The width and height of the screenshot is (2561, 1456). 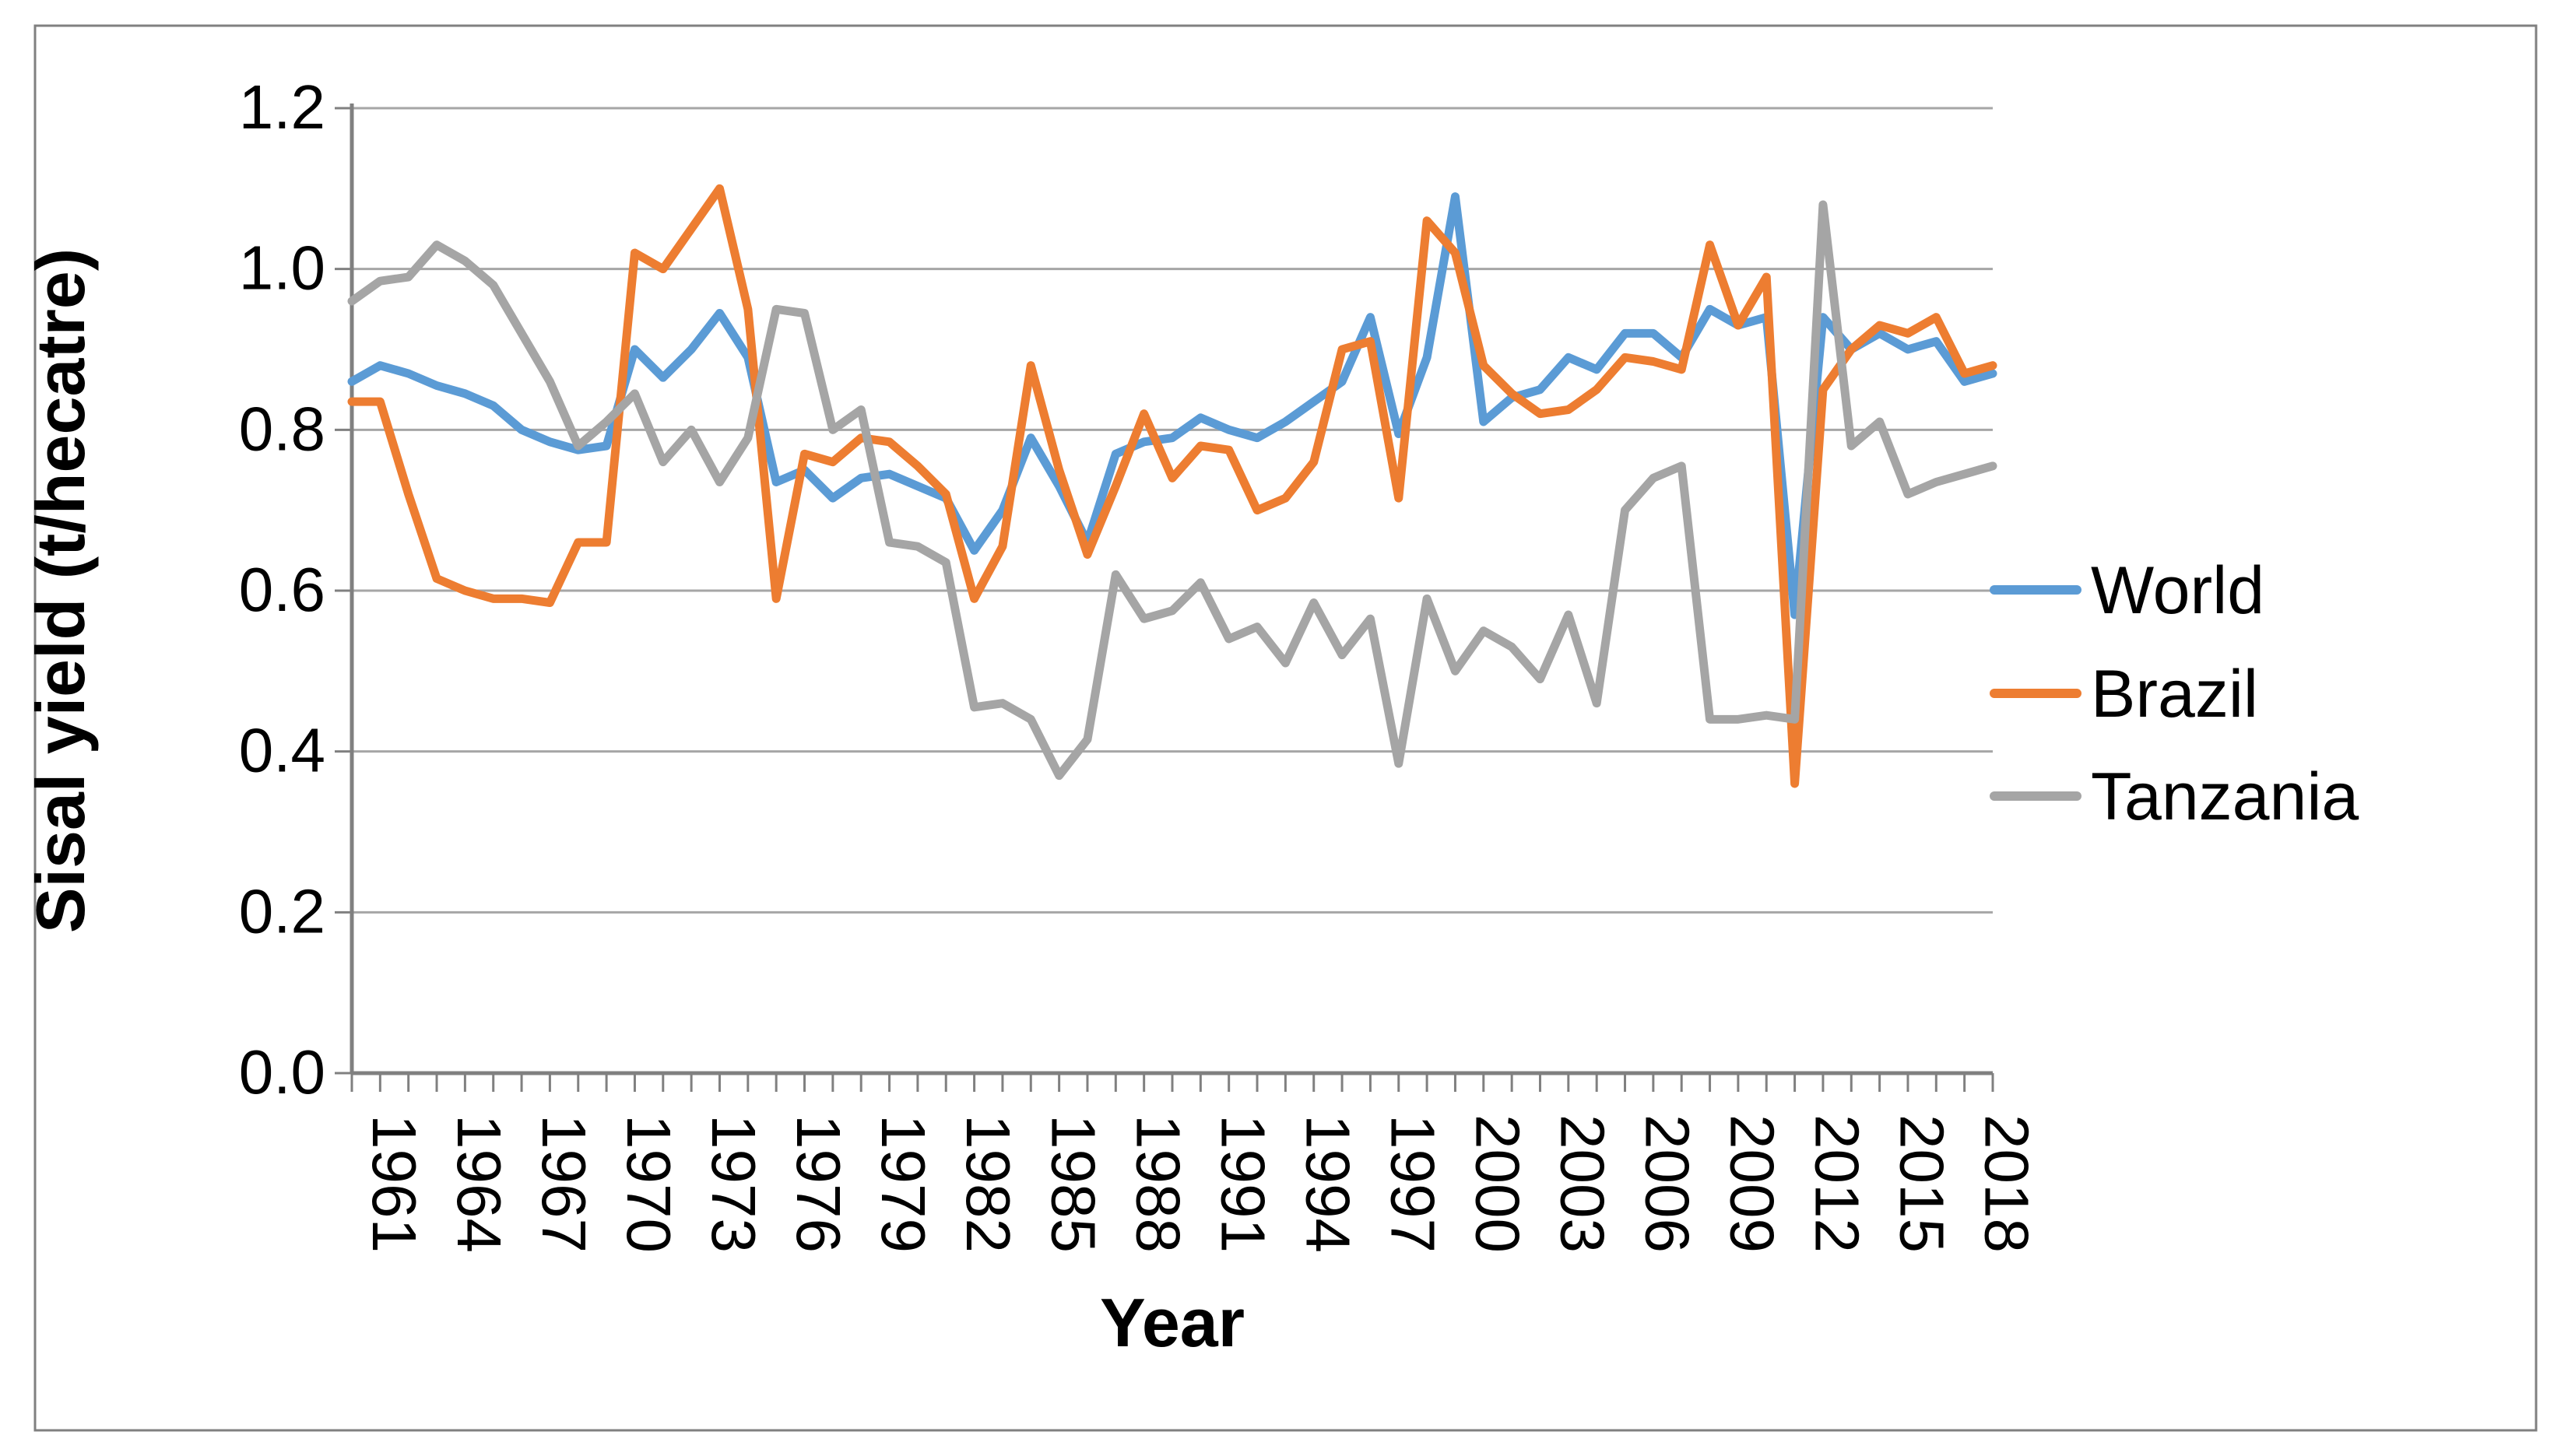 I want to click on x-tick-label: 2006, so click(x=1667, y=1184).